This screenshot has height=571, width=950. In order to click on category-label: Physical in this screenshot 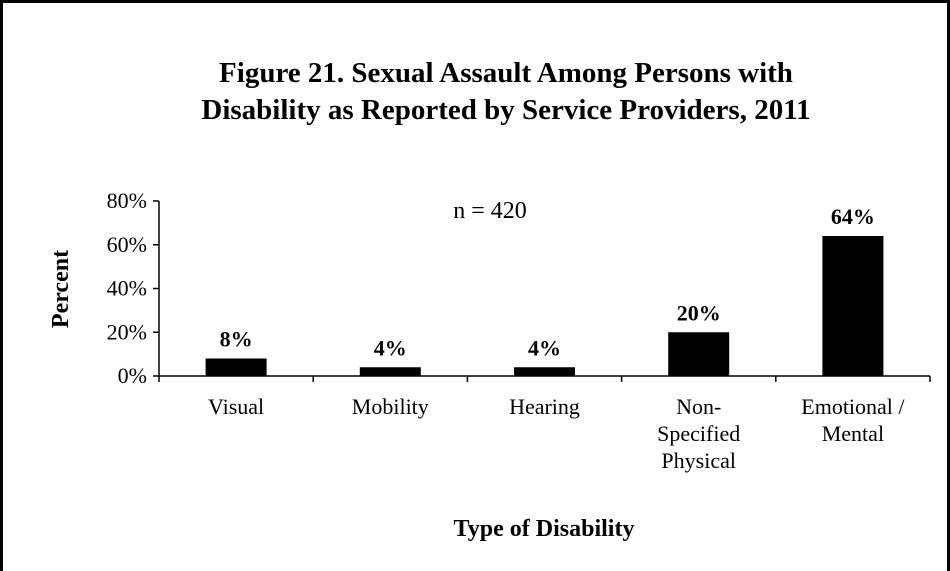, I will do `click(698, 460)`.